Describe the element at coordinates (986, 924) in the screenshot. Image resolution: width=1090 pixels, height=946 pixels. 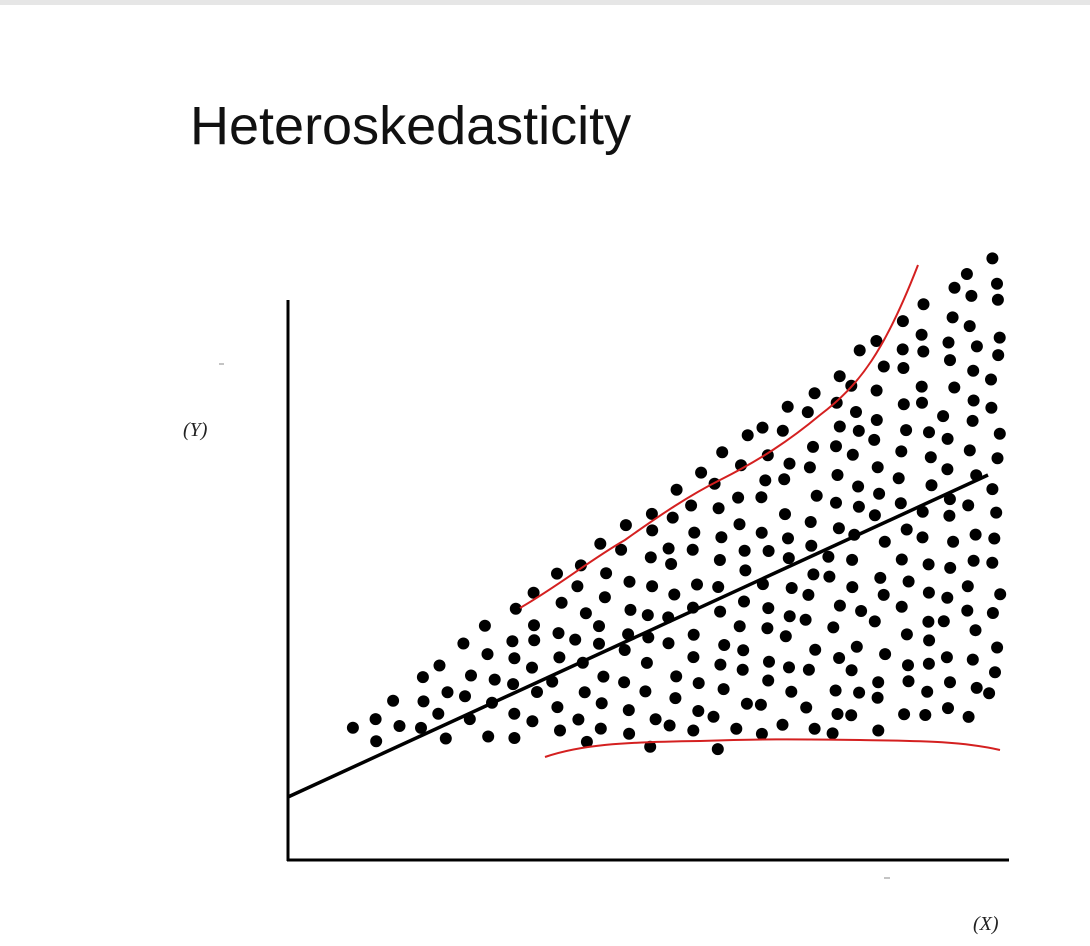
I see `x-axis-label: (X)` at that location.